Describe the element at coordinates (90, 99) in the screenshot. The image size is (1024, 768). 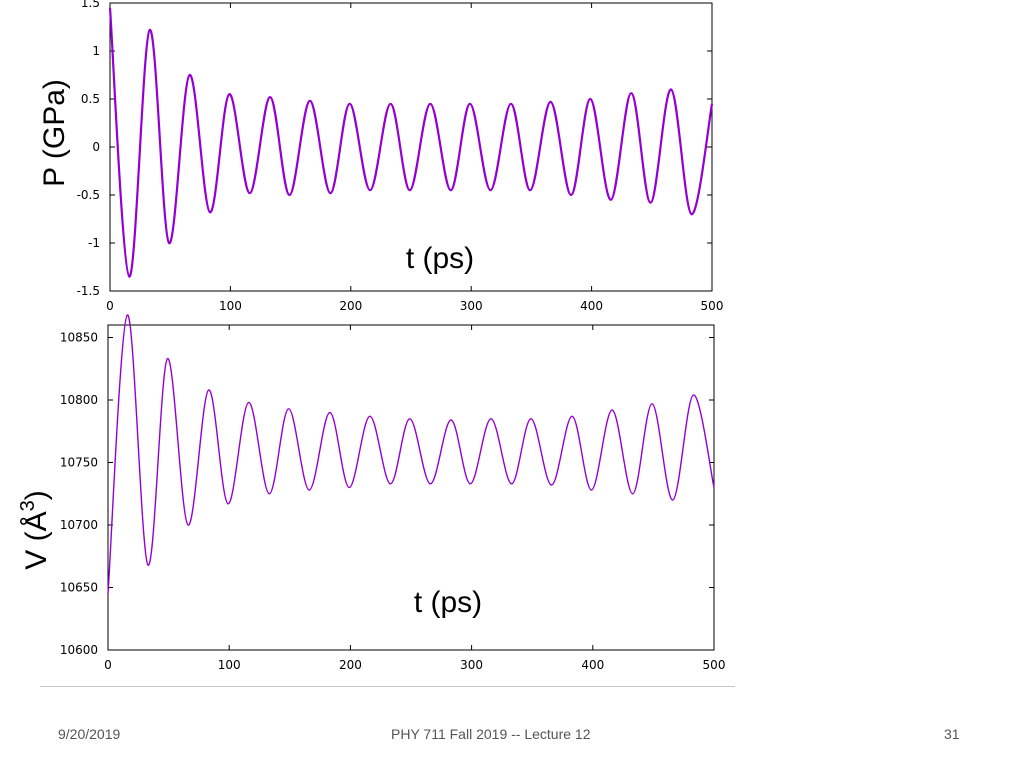
I see `pressure-y-tick-label: 0.5` at that location.